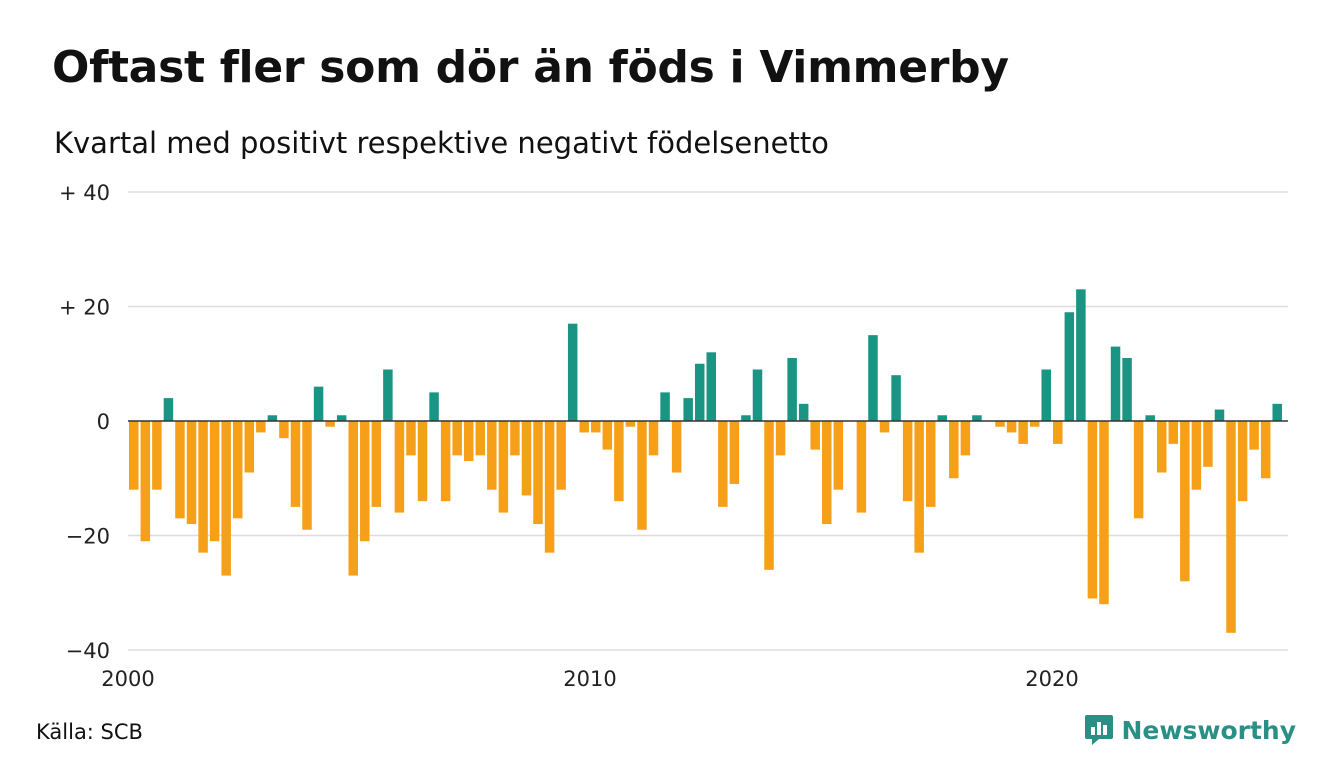  What do you see at coordinates (1098, 730) in the screenshot?
I see `newsworthy-logo-icon` at bounding box center [1098, 730].